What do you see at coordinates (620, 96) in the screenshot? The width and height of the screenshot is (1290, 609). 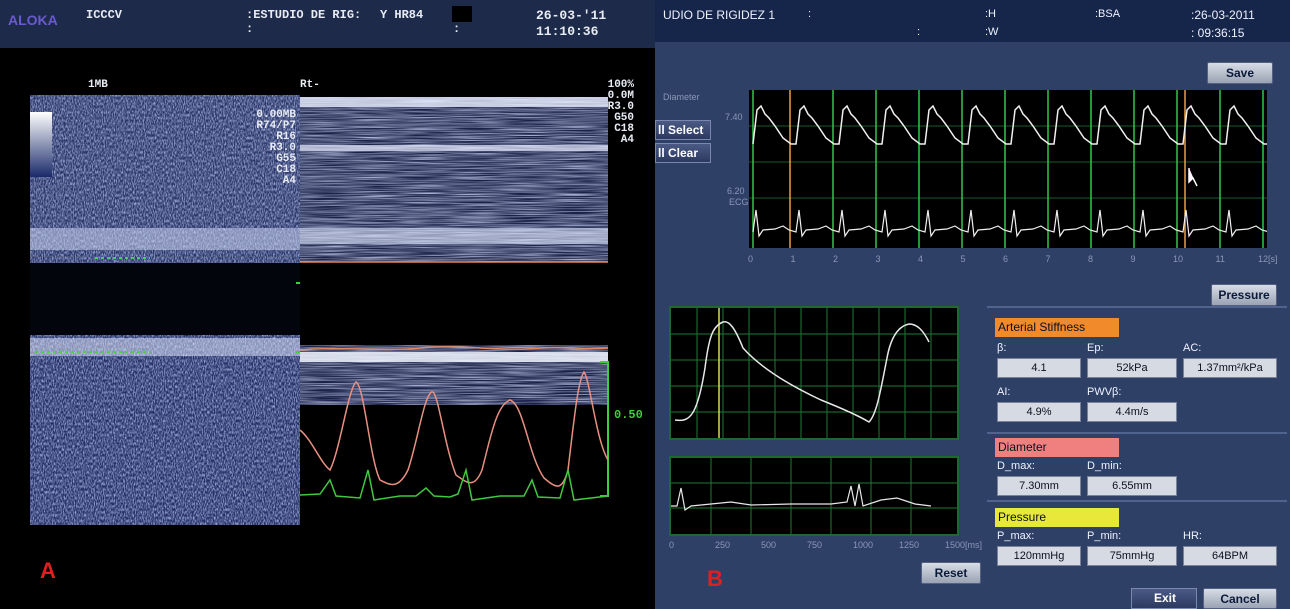 I see `mmode-param: 0.0M` at bounding box center [620, 96].